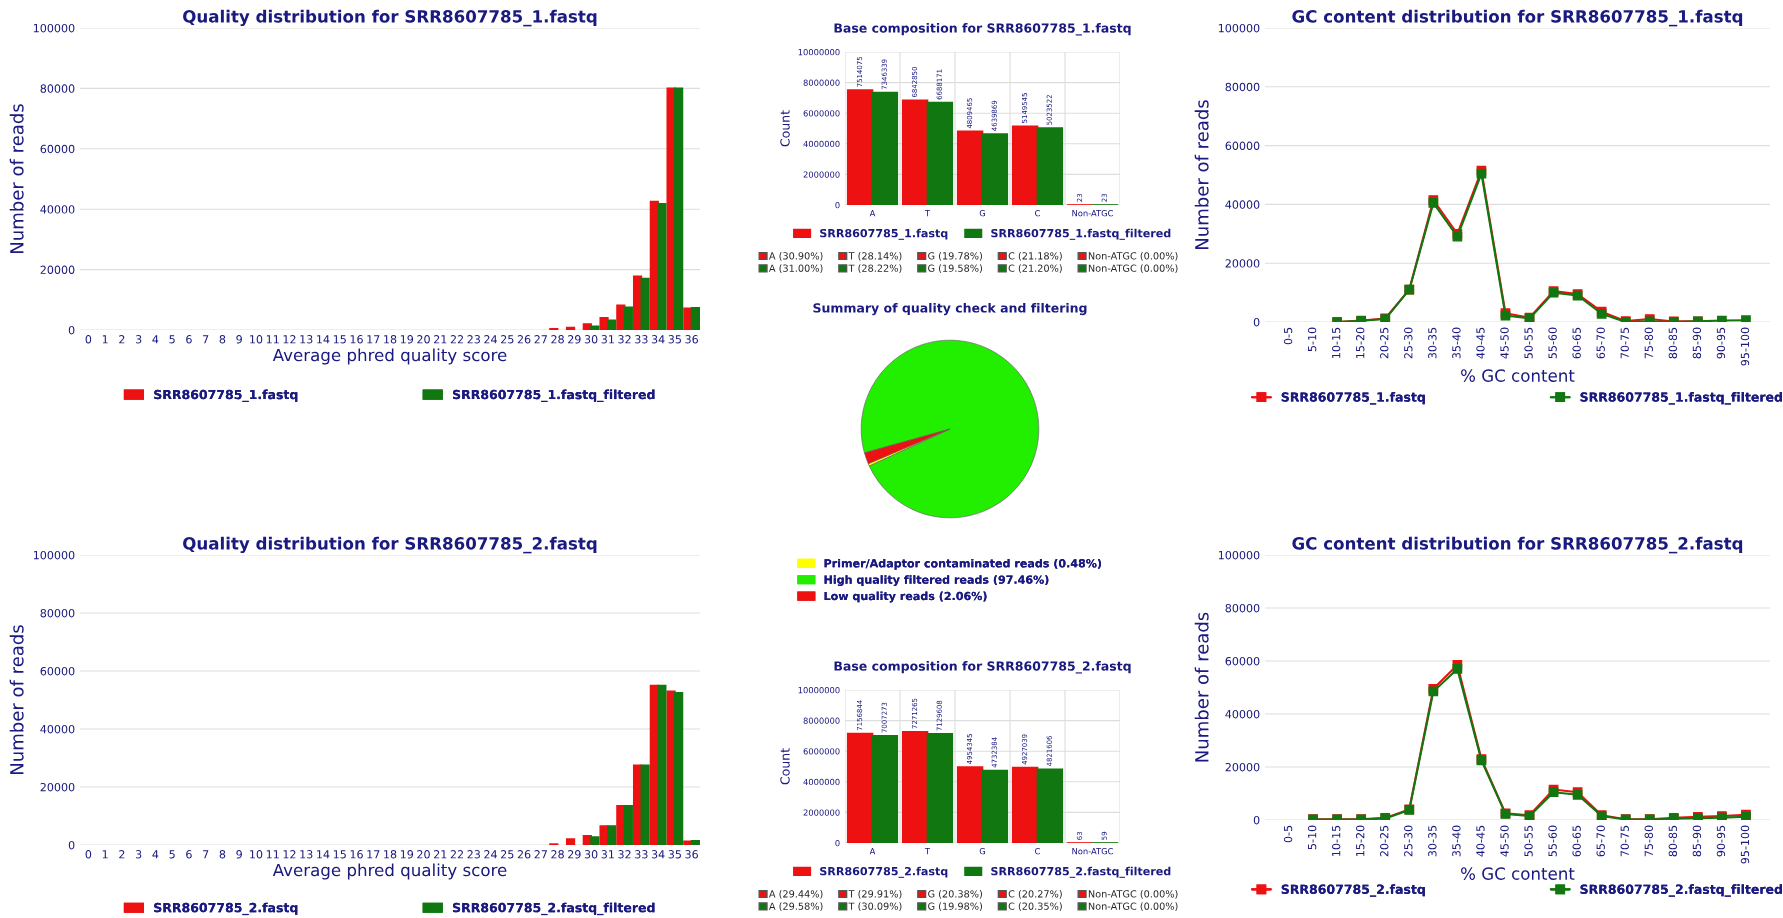 The height and width of the screenshot is (918, 1783). I want to click on x-tick-label: 5-10, so click(1312, 339).